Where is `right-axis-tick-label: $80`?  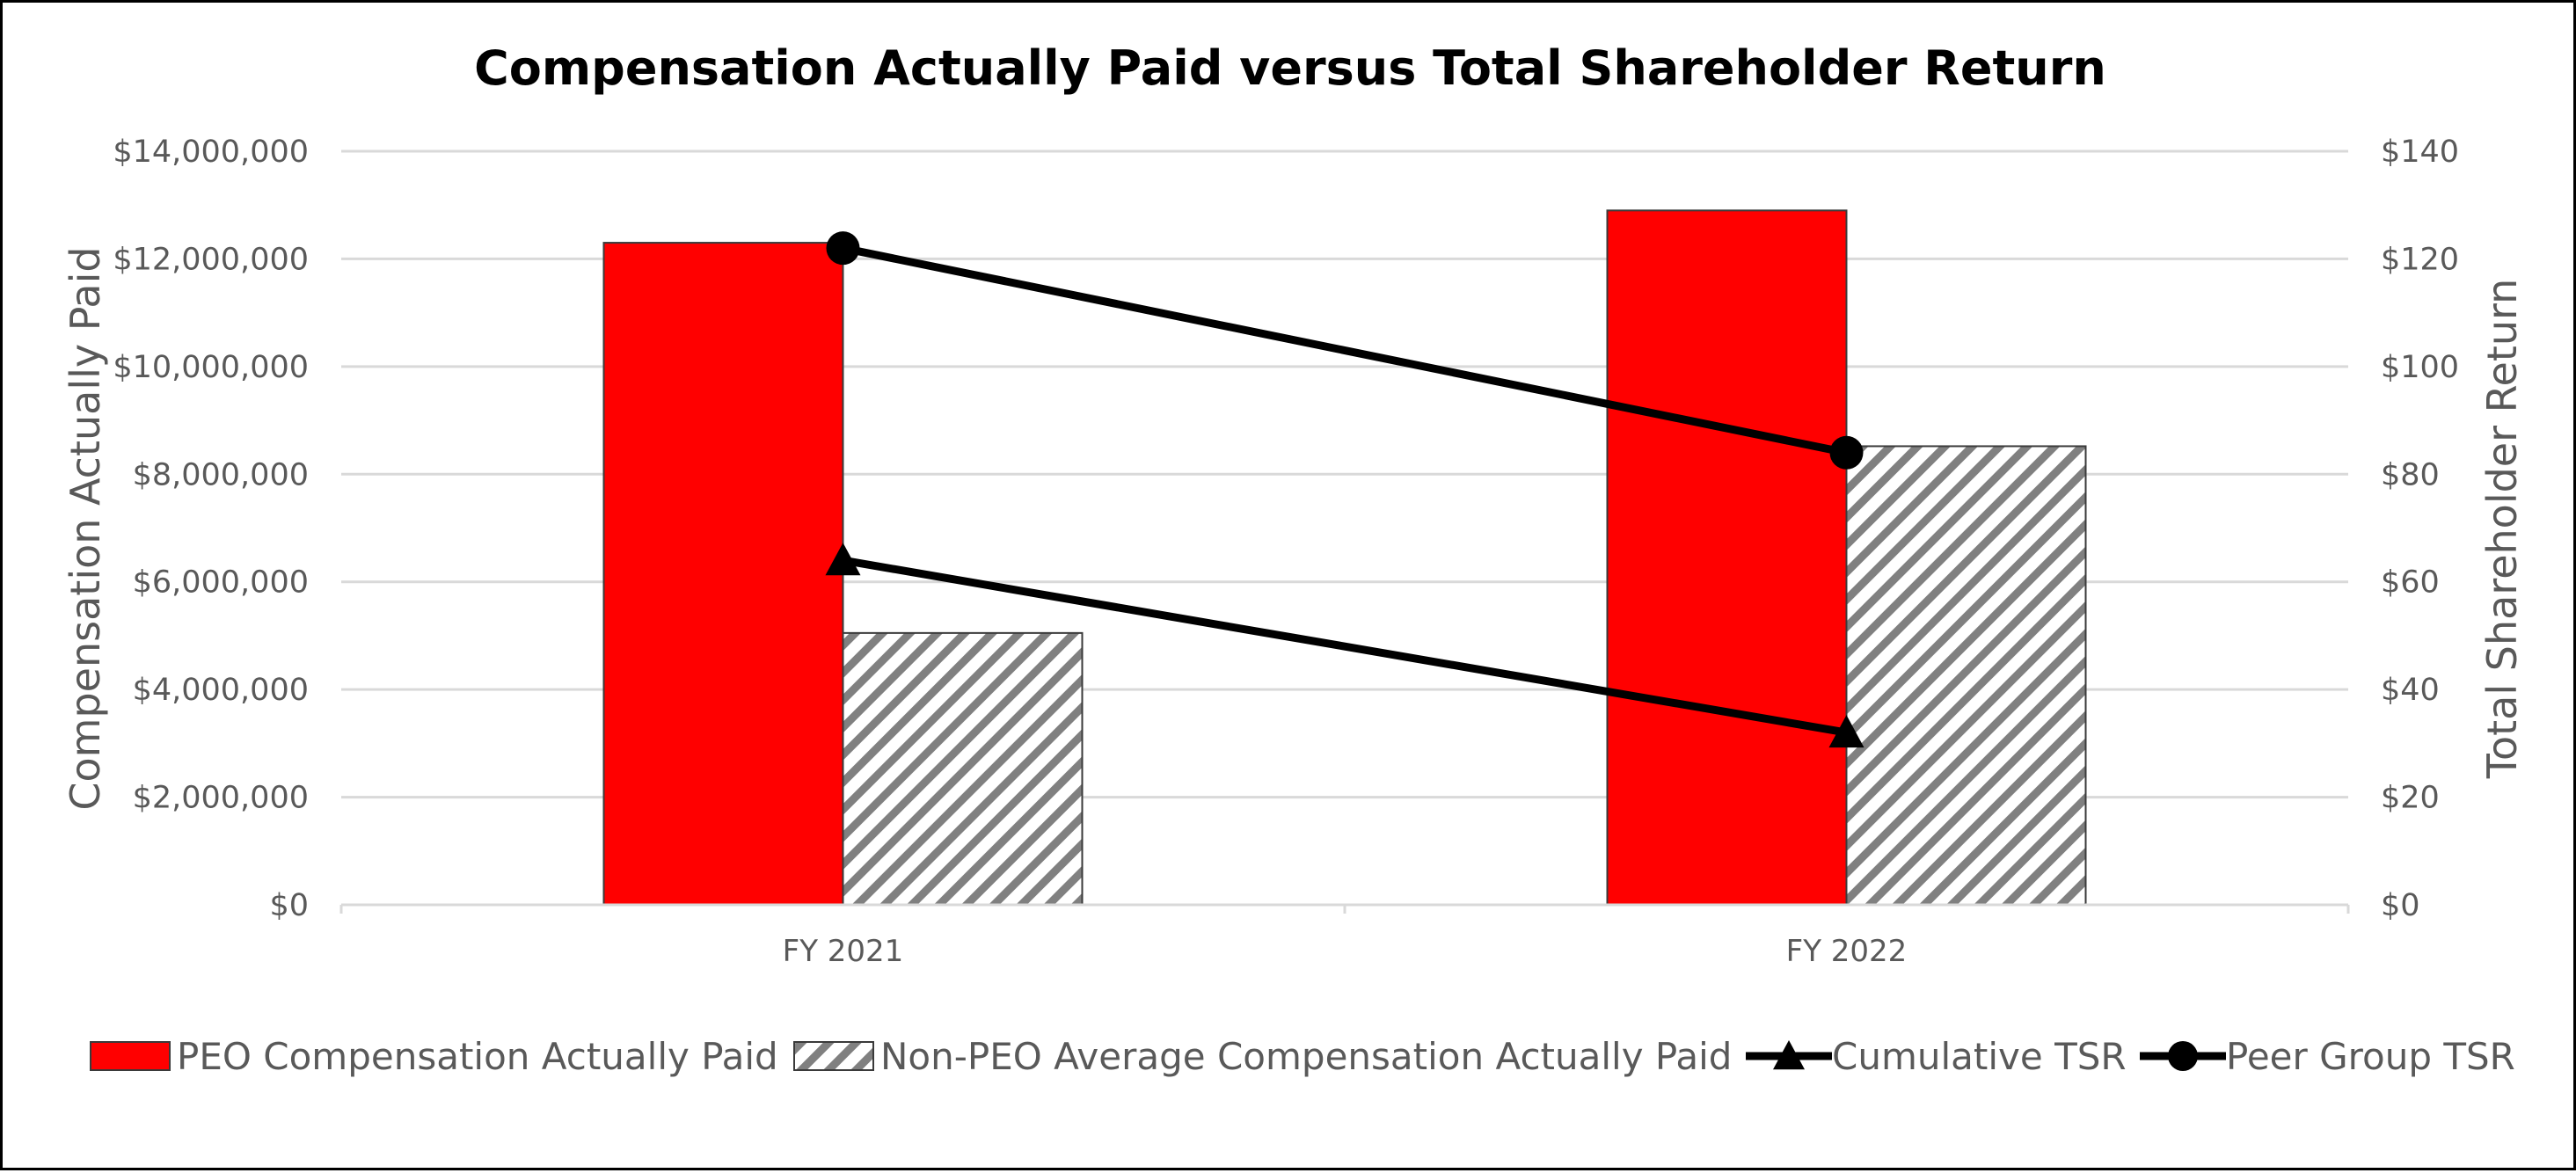 right-axis-tick-label: $80 is located at coordinates (2410, 474).